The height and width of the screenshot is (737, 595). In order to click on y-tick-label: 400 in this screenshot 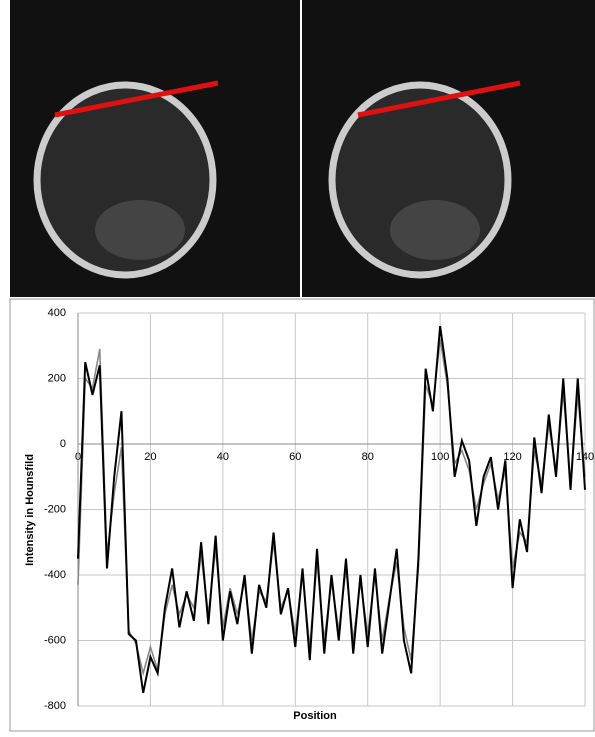, I will do `click(57, 313)`.